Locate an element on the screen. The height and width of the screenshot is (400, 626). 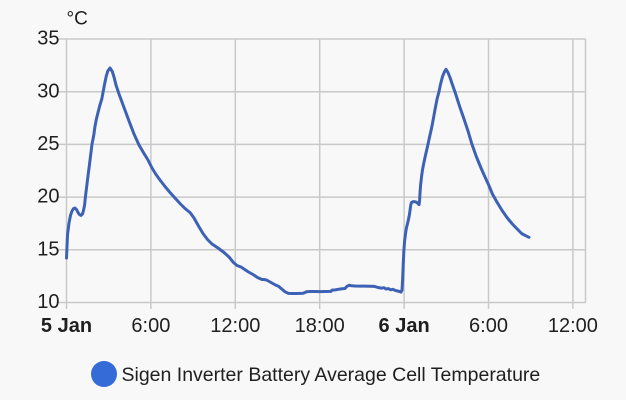
svg-text: 25 is located at coordinates (48, 144).